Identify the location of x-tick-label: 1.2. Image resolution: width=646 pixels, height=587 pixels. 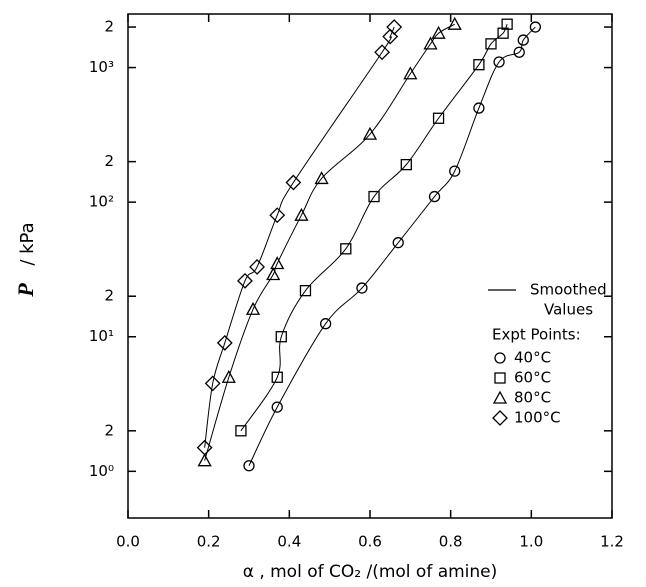
(612, 542).